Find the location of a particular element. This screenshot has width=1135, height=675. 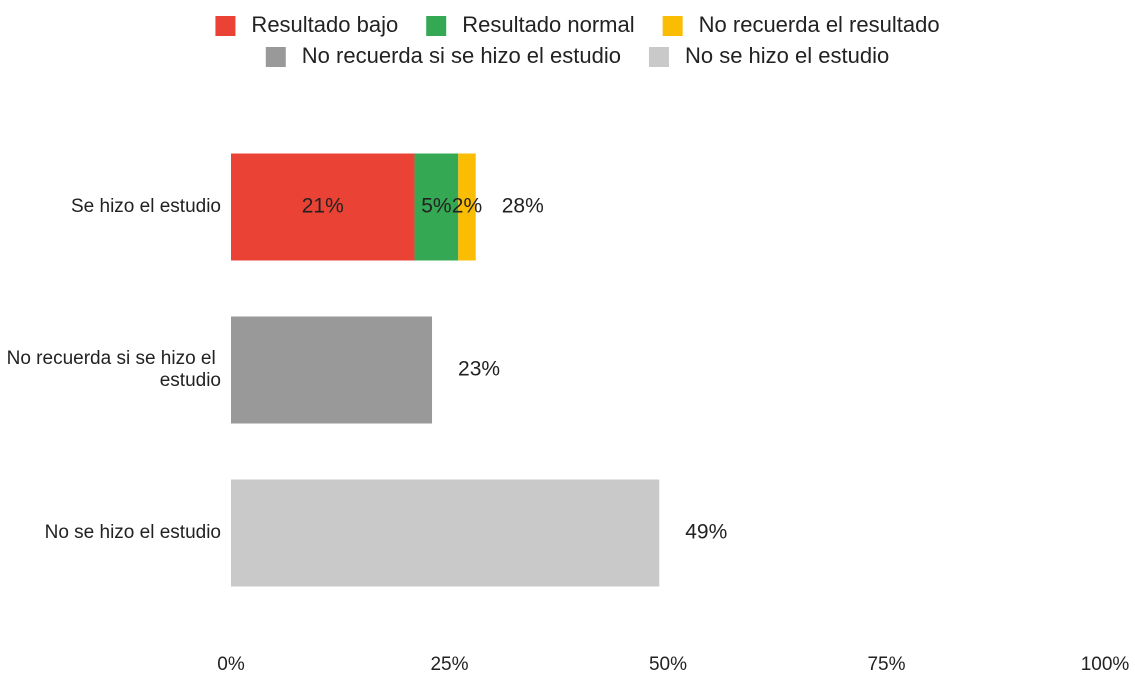

legend-label: No recuerda el resultado is located at coordinates (819, 24).